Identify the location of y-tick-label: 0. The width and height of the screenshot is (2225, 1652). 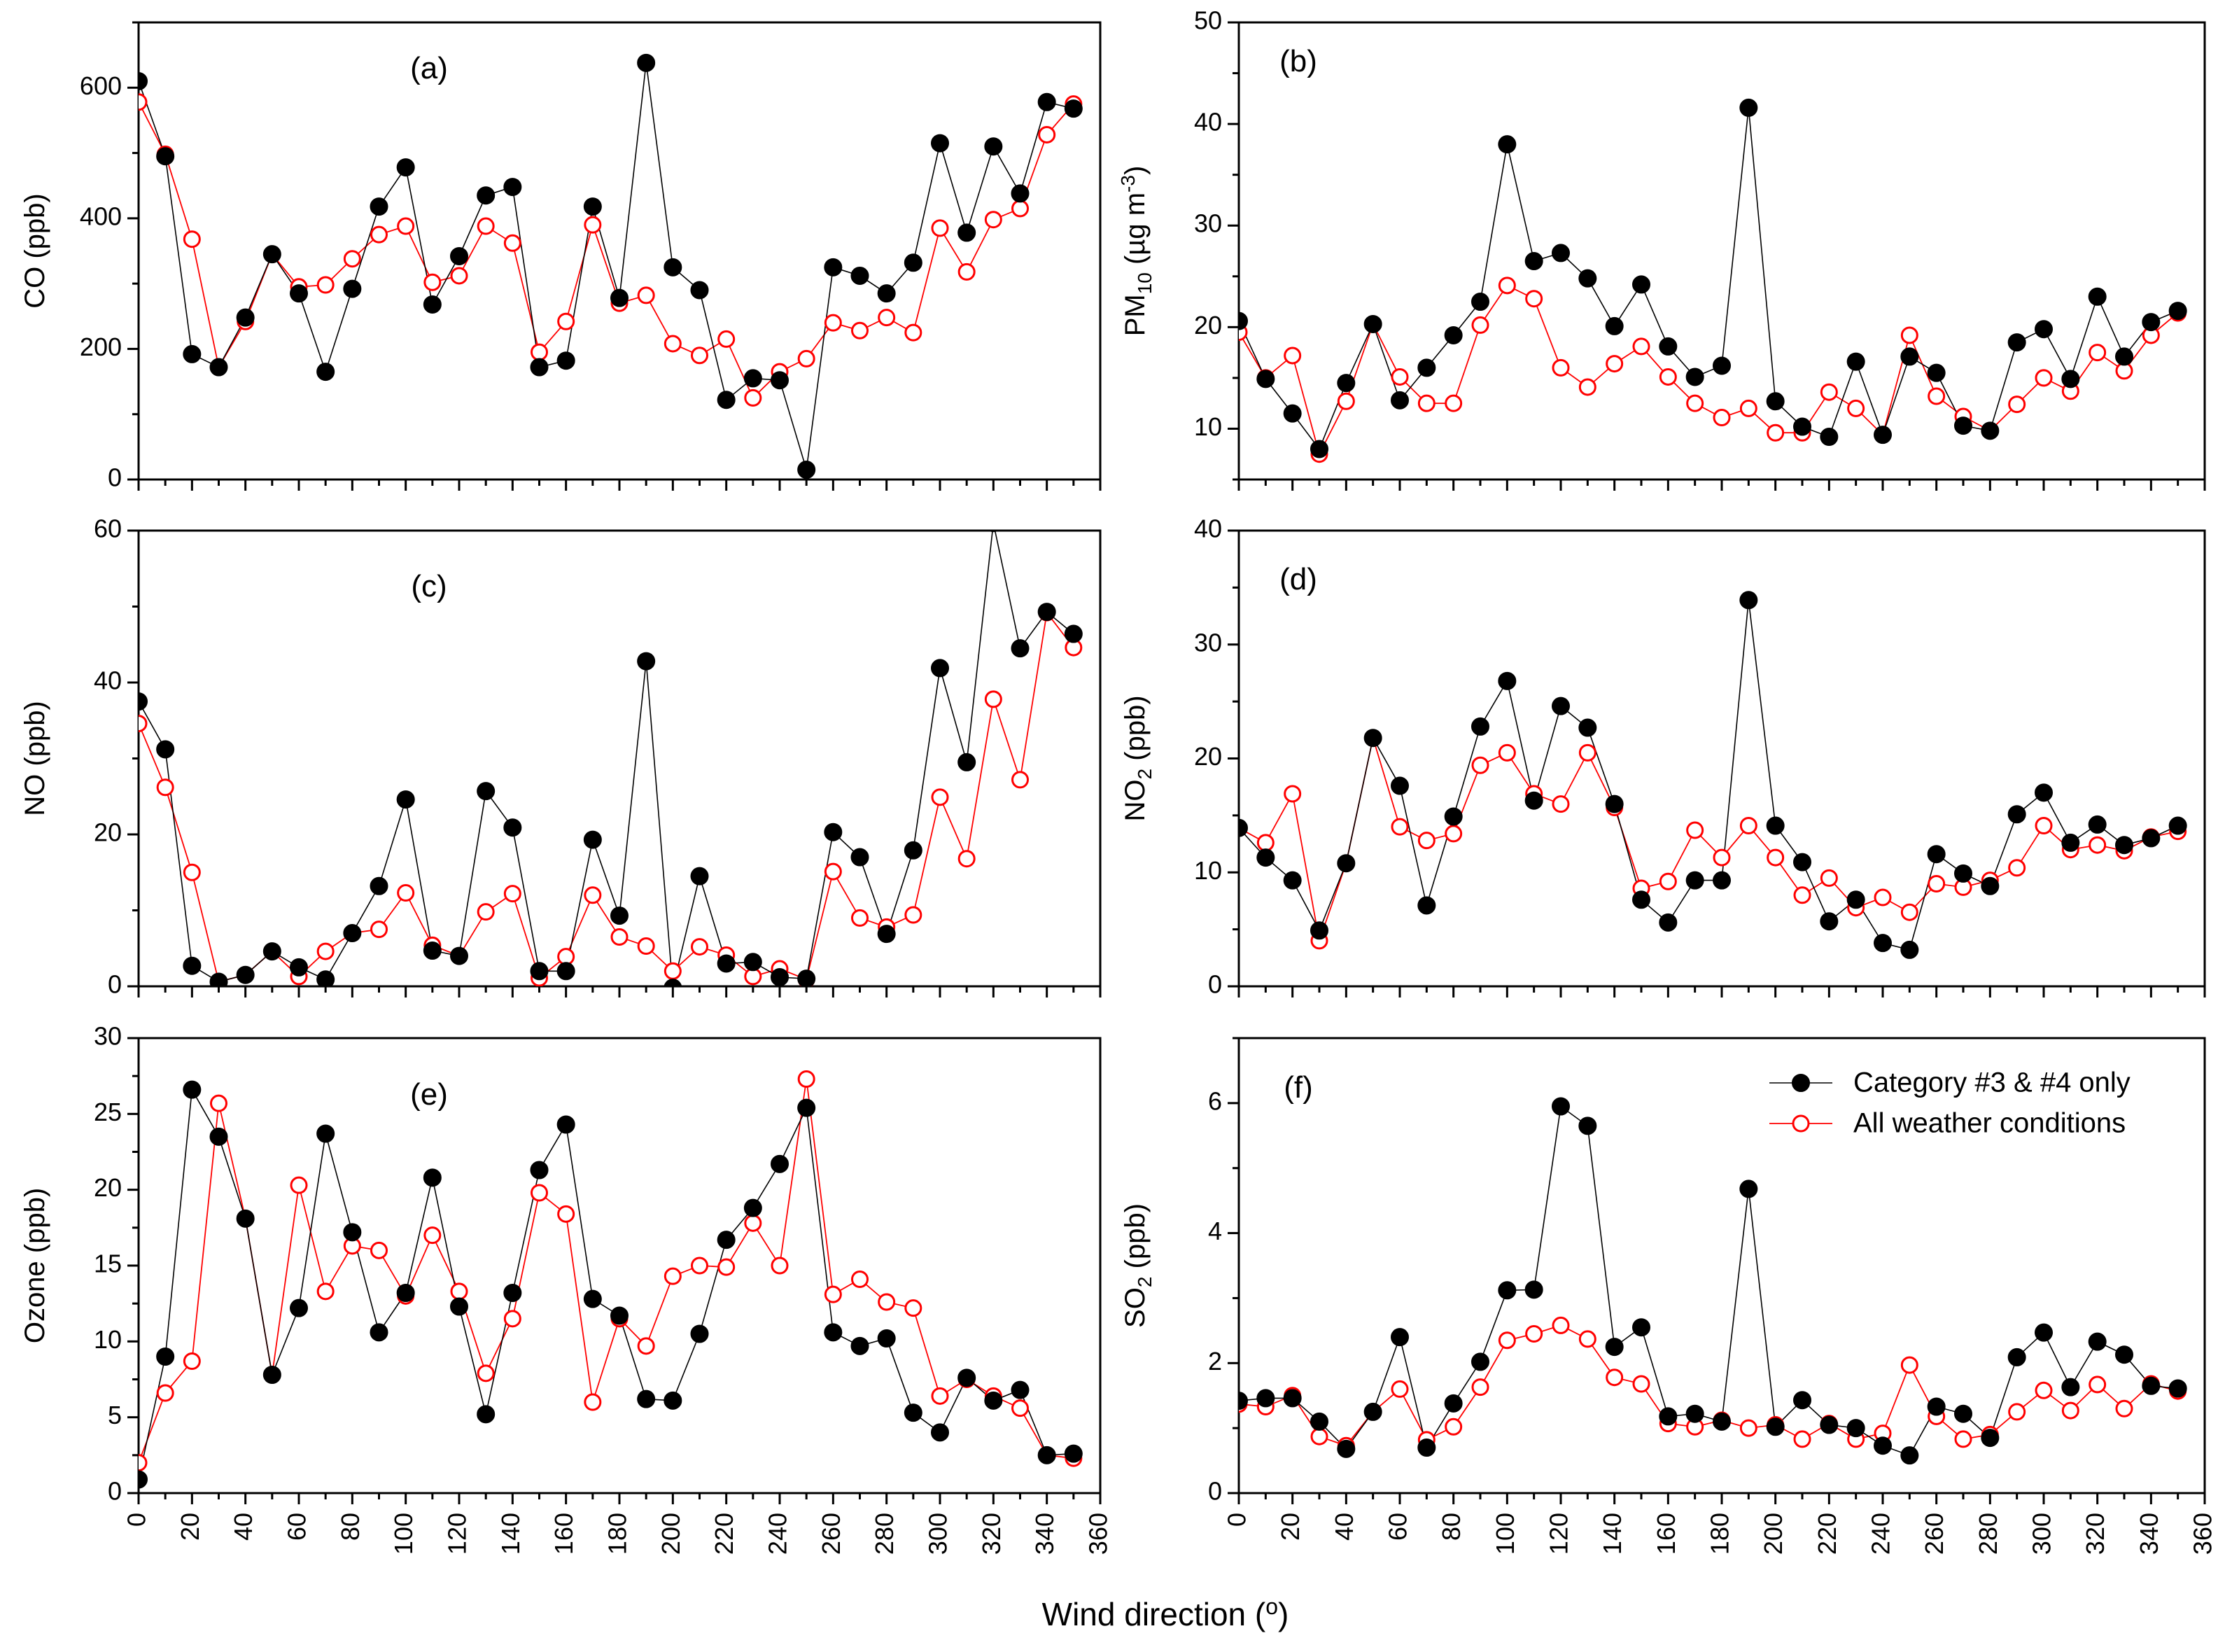
(115, 1491).